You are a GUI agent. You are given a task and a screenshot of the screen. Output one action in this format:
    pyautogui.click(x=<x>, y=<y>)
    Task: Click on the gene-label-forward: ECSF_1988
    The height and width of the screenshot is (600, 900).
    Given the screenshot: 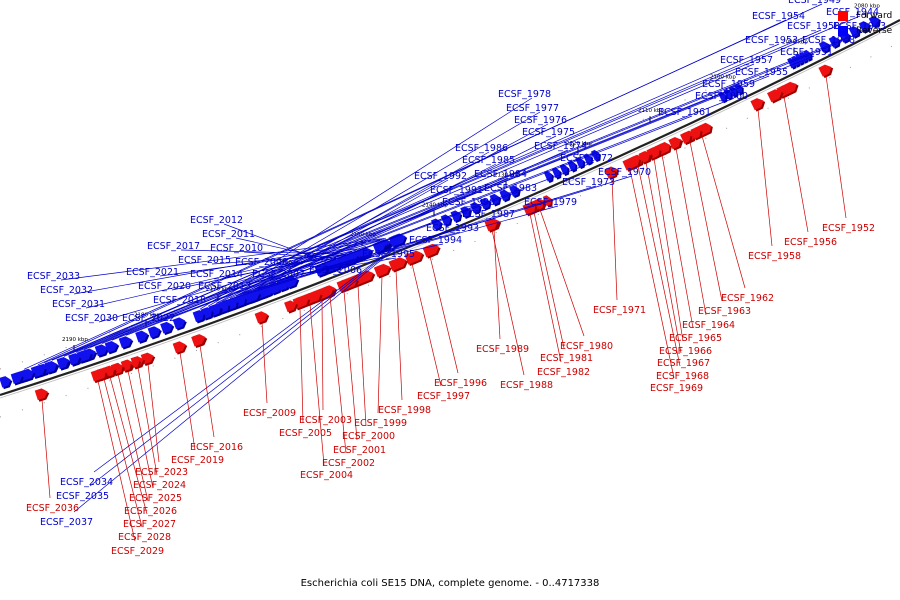 What is the action you would take?
    pyautogui.click(x=526, y=385)
    